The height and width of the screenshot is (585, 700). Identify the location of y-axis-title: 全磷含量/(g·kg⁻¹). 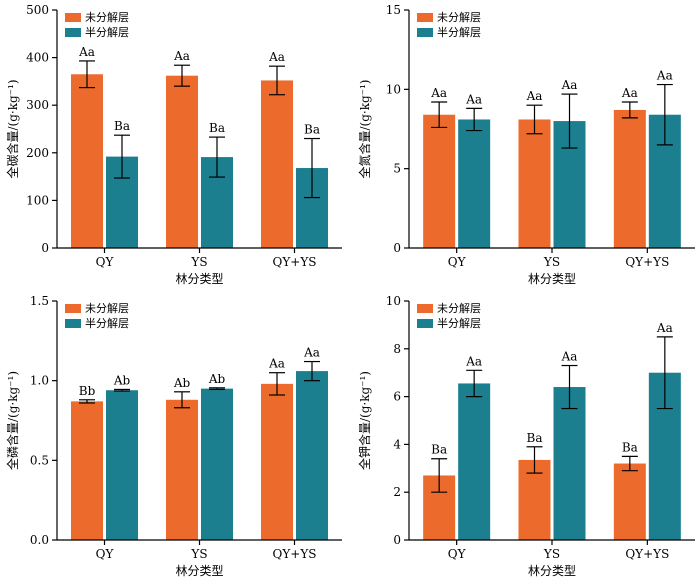
(12, 420).